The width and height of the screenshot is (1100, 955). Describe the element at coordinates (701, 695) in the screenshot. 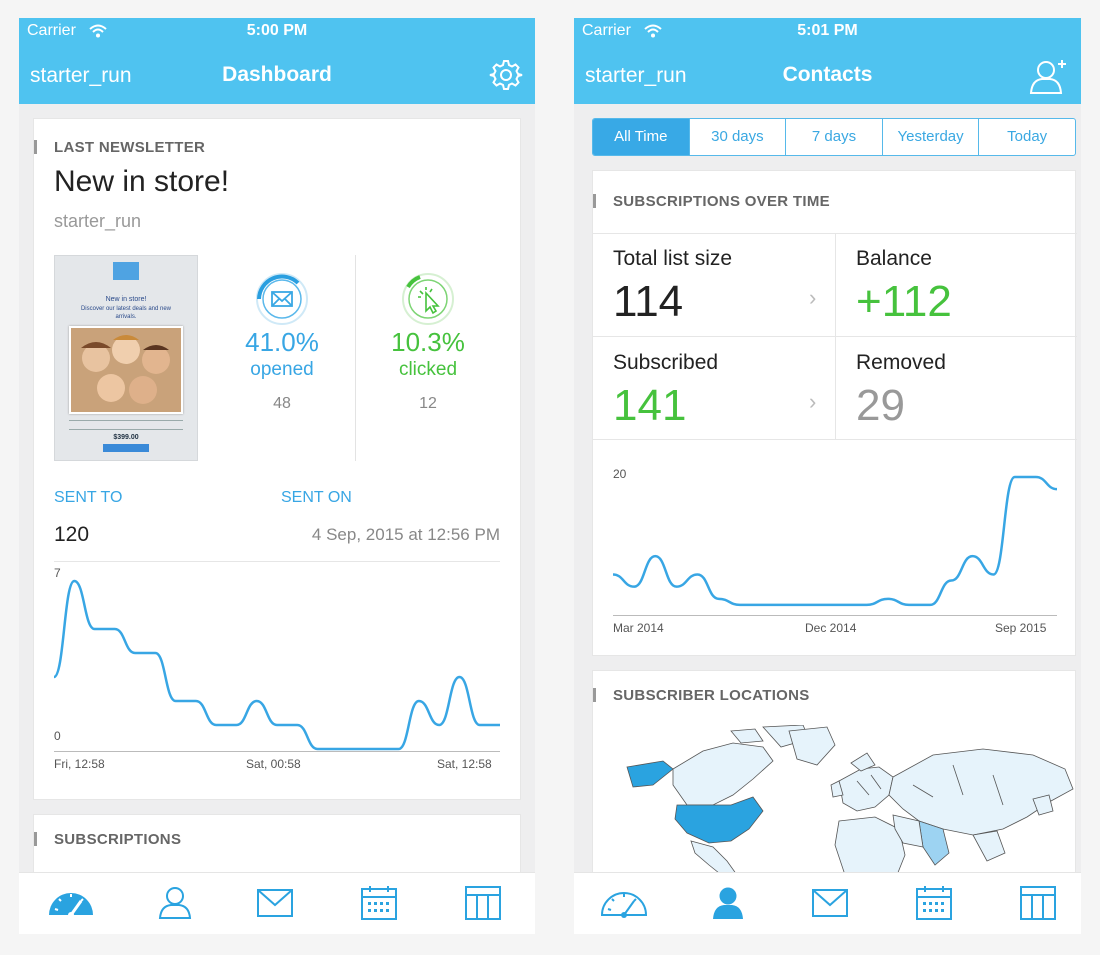

I see `subscriber-locations-heading: SUBSCRIBER LOCATIONS` at that location.